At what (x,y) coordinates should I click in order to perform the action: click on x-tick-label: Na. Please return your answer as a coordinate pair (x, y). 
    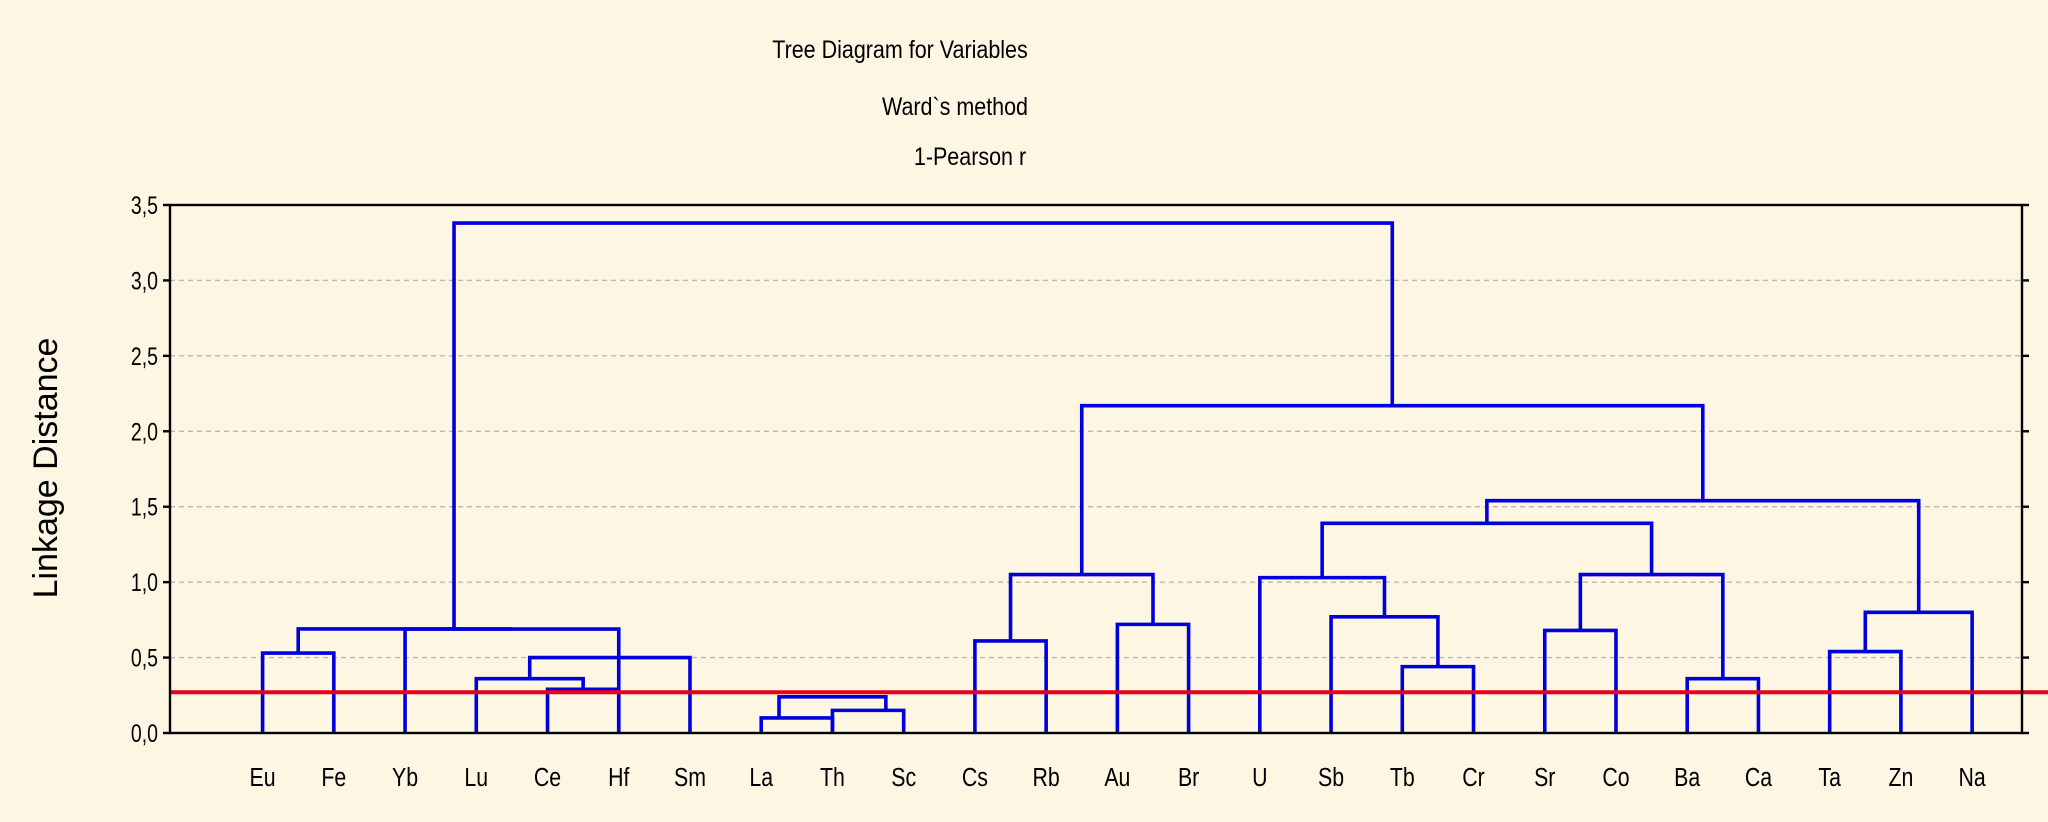
    Looking at the image, I should click on (1973, 778).